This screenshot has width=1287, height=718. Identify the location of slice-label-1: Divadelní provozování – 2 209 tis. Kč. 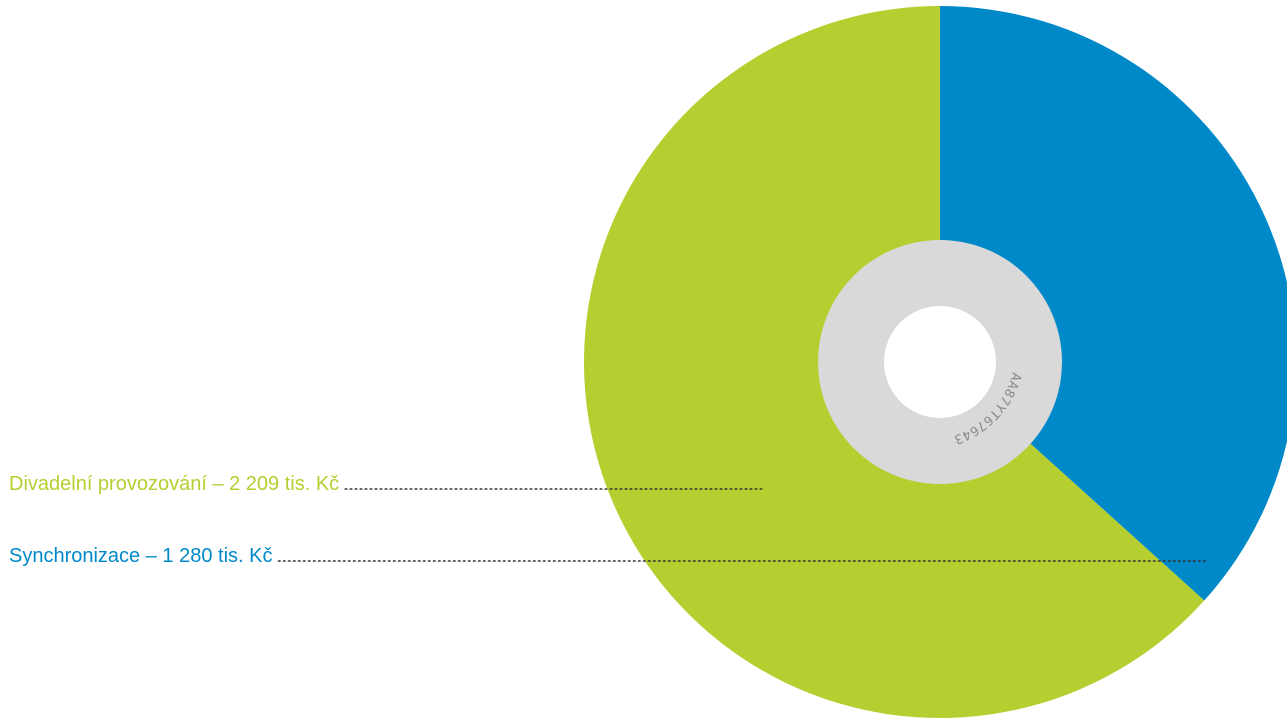
(174, 484).